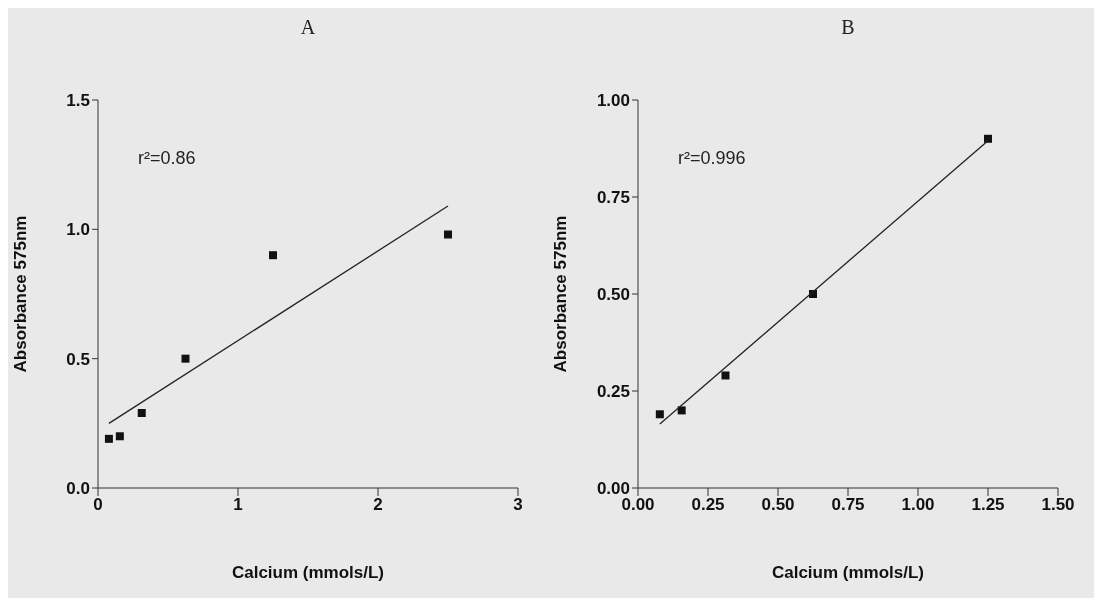  I want to click on x-tick-label: 0.75, so click(848, 505).